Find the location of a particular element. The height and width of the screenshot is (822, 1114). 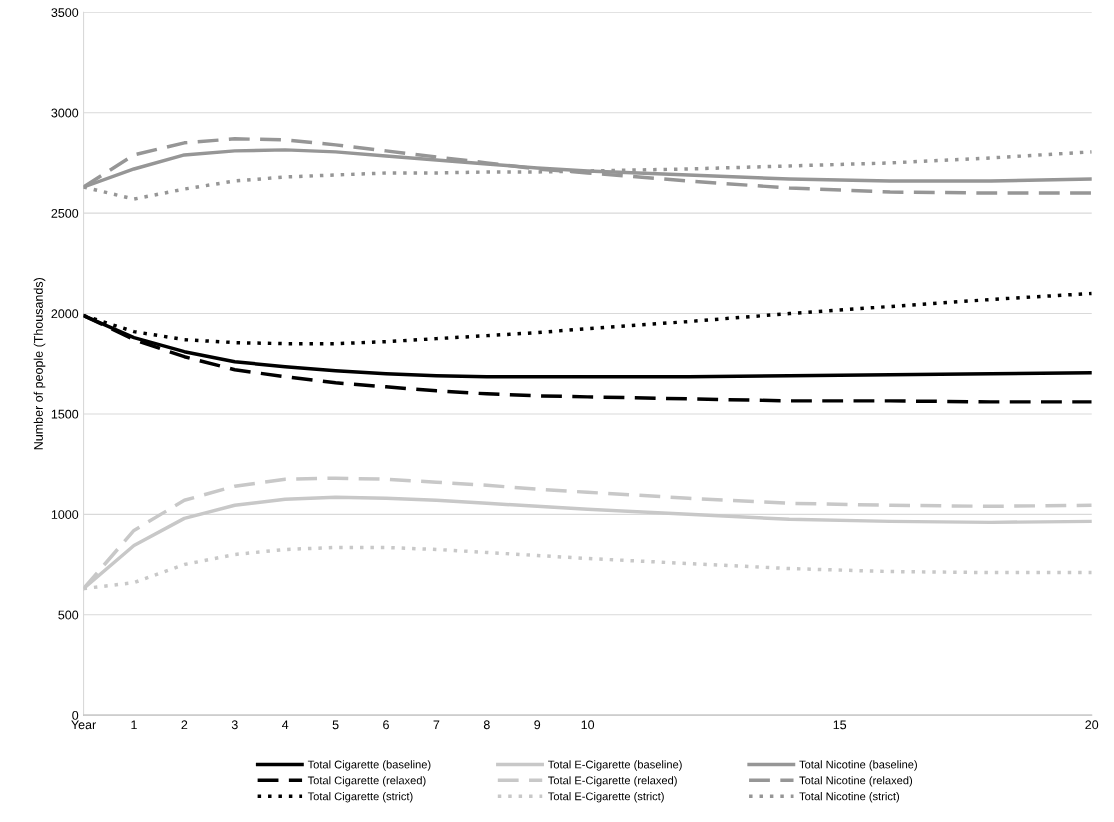

x-tick-label: 4 is located at coordinates (285, 725).